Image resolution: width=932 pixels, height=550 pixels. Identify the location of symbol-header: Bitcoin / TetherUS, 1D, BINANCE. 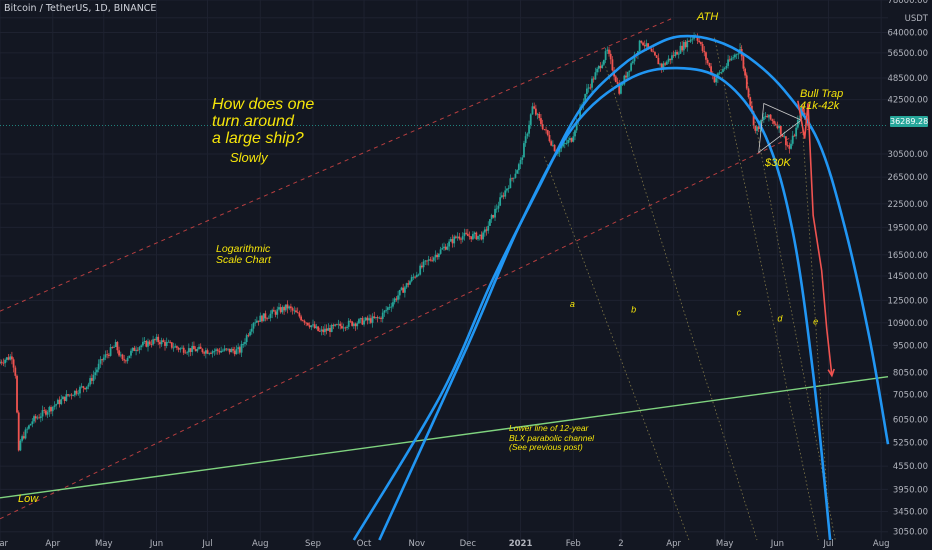
(80, 8).